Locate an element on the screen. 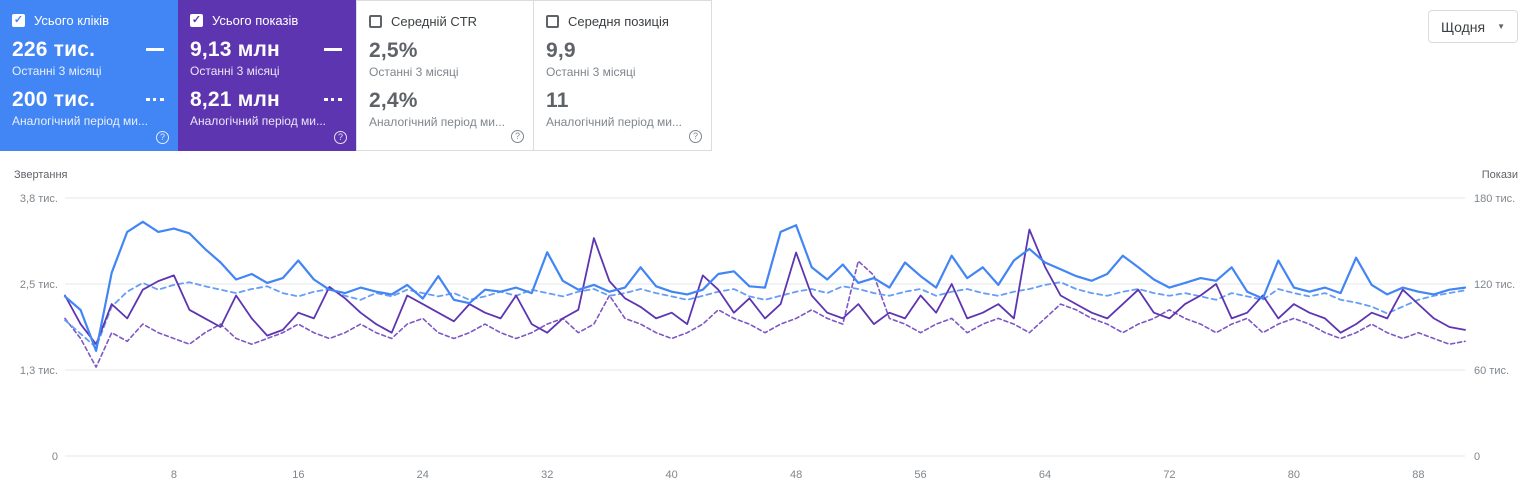 The height and width of the screenshot is (496, 1532). left-axis-tick: 2,5 тис. is located at coordinates (39, 285).